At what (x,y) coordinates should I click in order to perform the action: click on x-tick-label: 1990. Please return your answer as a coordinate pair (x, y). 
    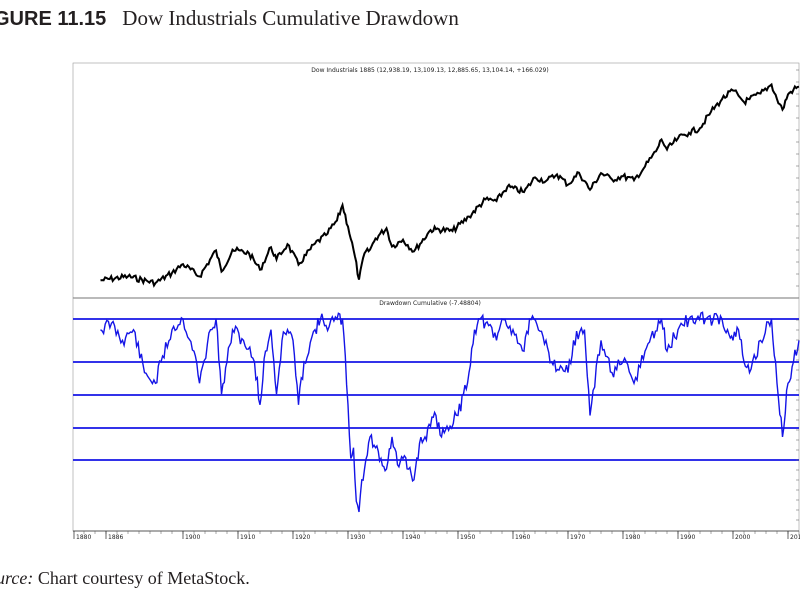
    Looking at the image, I should click on (687, 537).